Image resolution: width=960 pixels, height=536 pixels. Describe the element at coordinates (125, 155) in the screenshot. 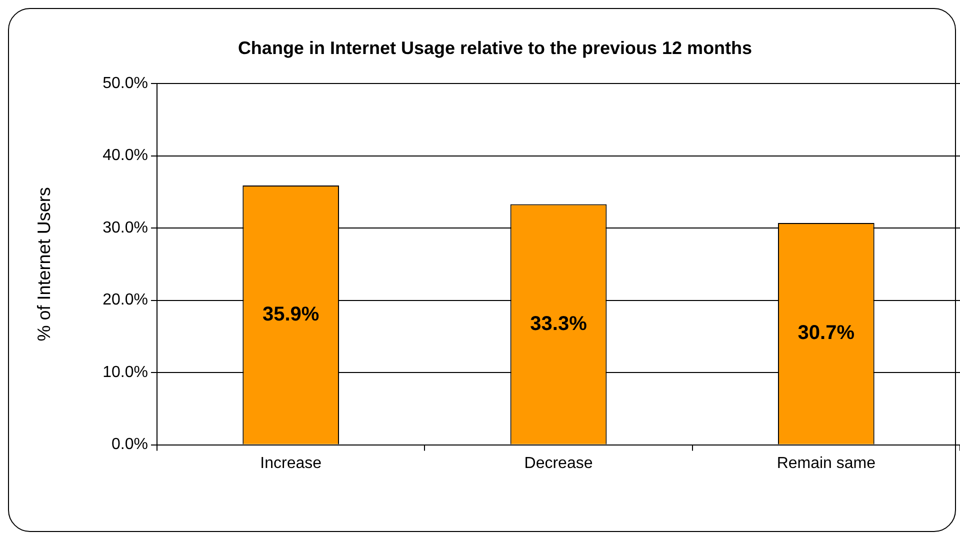

I see `y-tick-label: 40.0%` at that location.